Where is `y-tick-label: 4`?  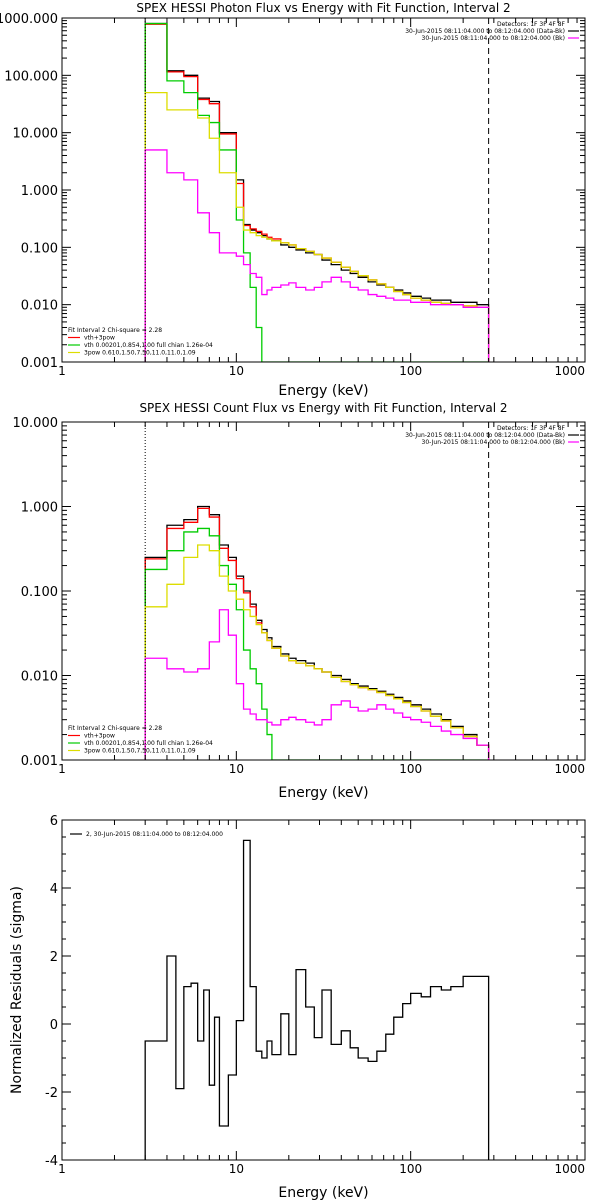 y-tick-label: 4 is located at coordinates (54, 889).